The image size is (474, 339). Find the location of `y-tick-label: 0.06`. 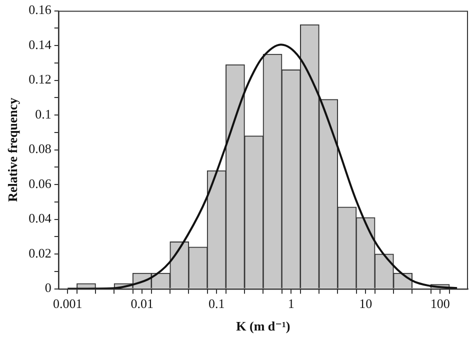

y-tick-label: 0.06 is located at coordinates (40, 183).